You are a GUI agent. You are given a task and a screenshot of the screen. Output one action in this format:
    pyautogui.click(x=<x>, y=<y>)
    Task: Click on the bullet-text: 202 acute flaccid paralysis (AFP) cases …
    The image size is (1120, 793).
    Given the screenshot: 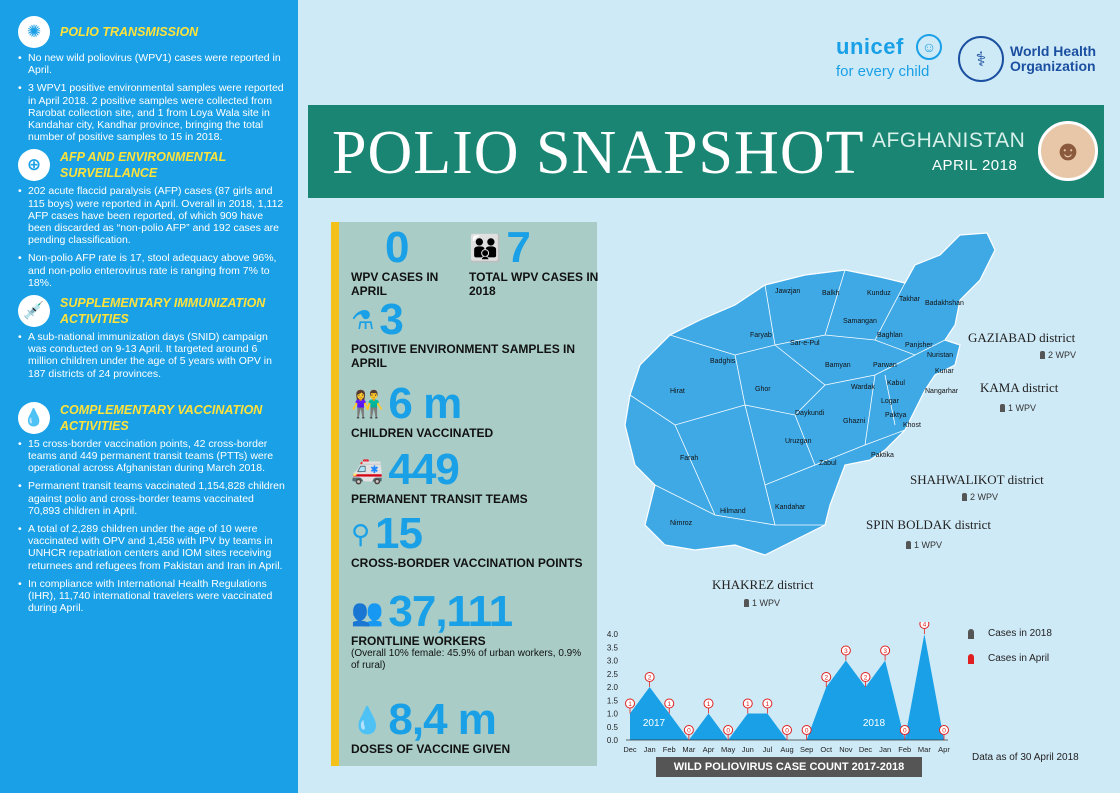 What is the action you would take?
    pyautogui.click(x=152, y=215)
    